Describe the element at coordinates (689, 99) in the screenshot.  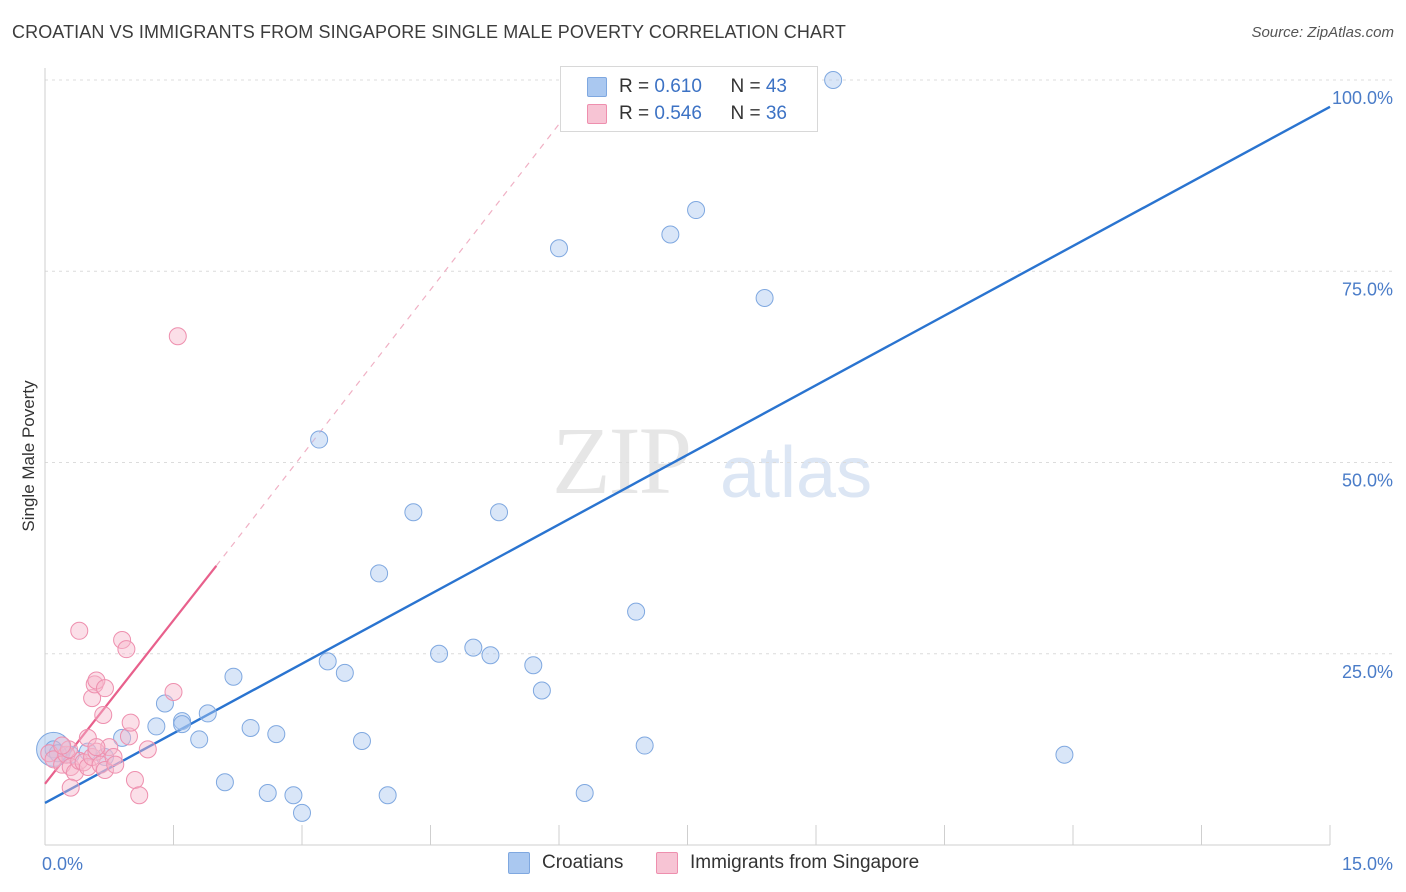
I see `stats-legend: R = 0.610 N = 43 R = 0.546 N = 36` at that location.